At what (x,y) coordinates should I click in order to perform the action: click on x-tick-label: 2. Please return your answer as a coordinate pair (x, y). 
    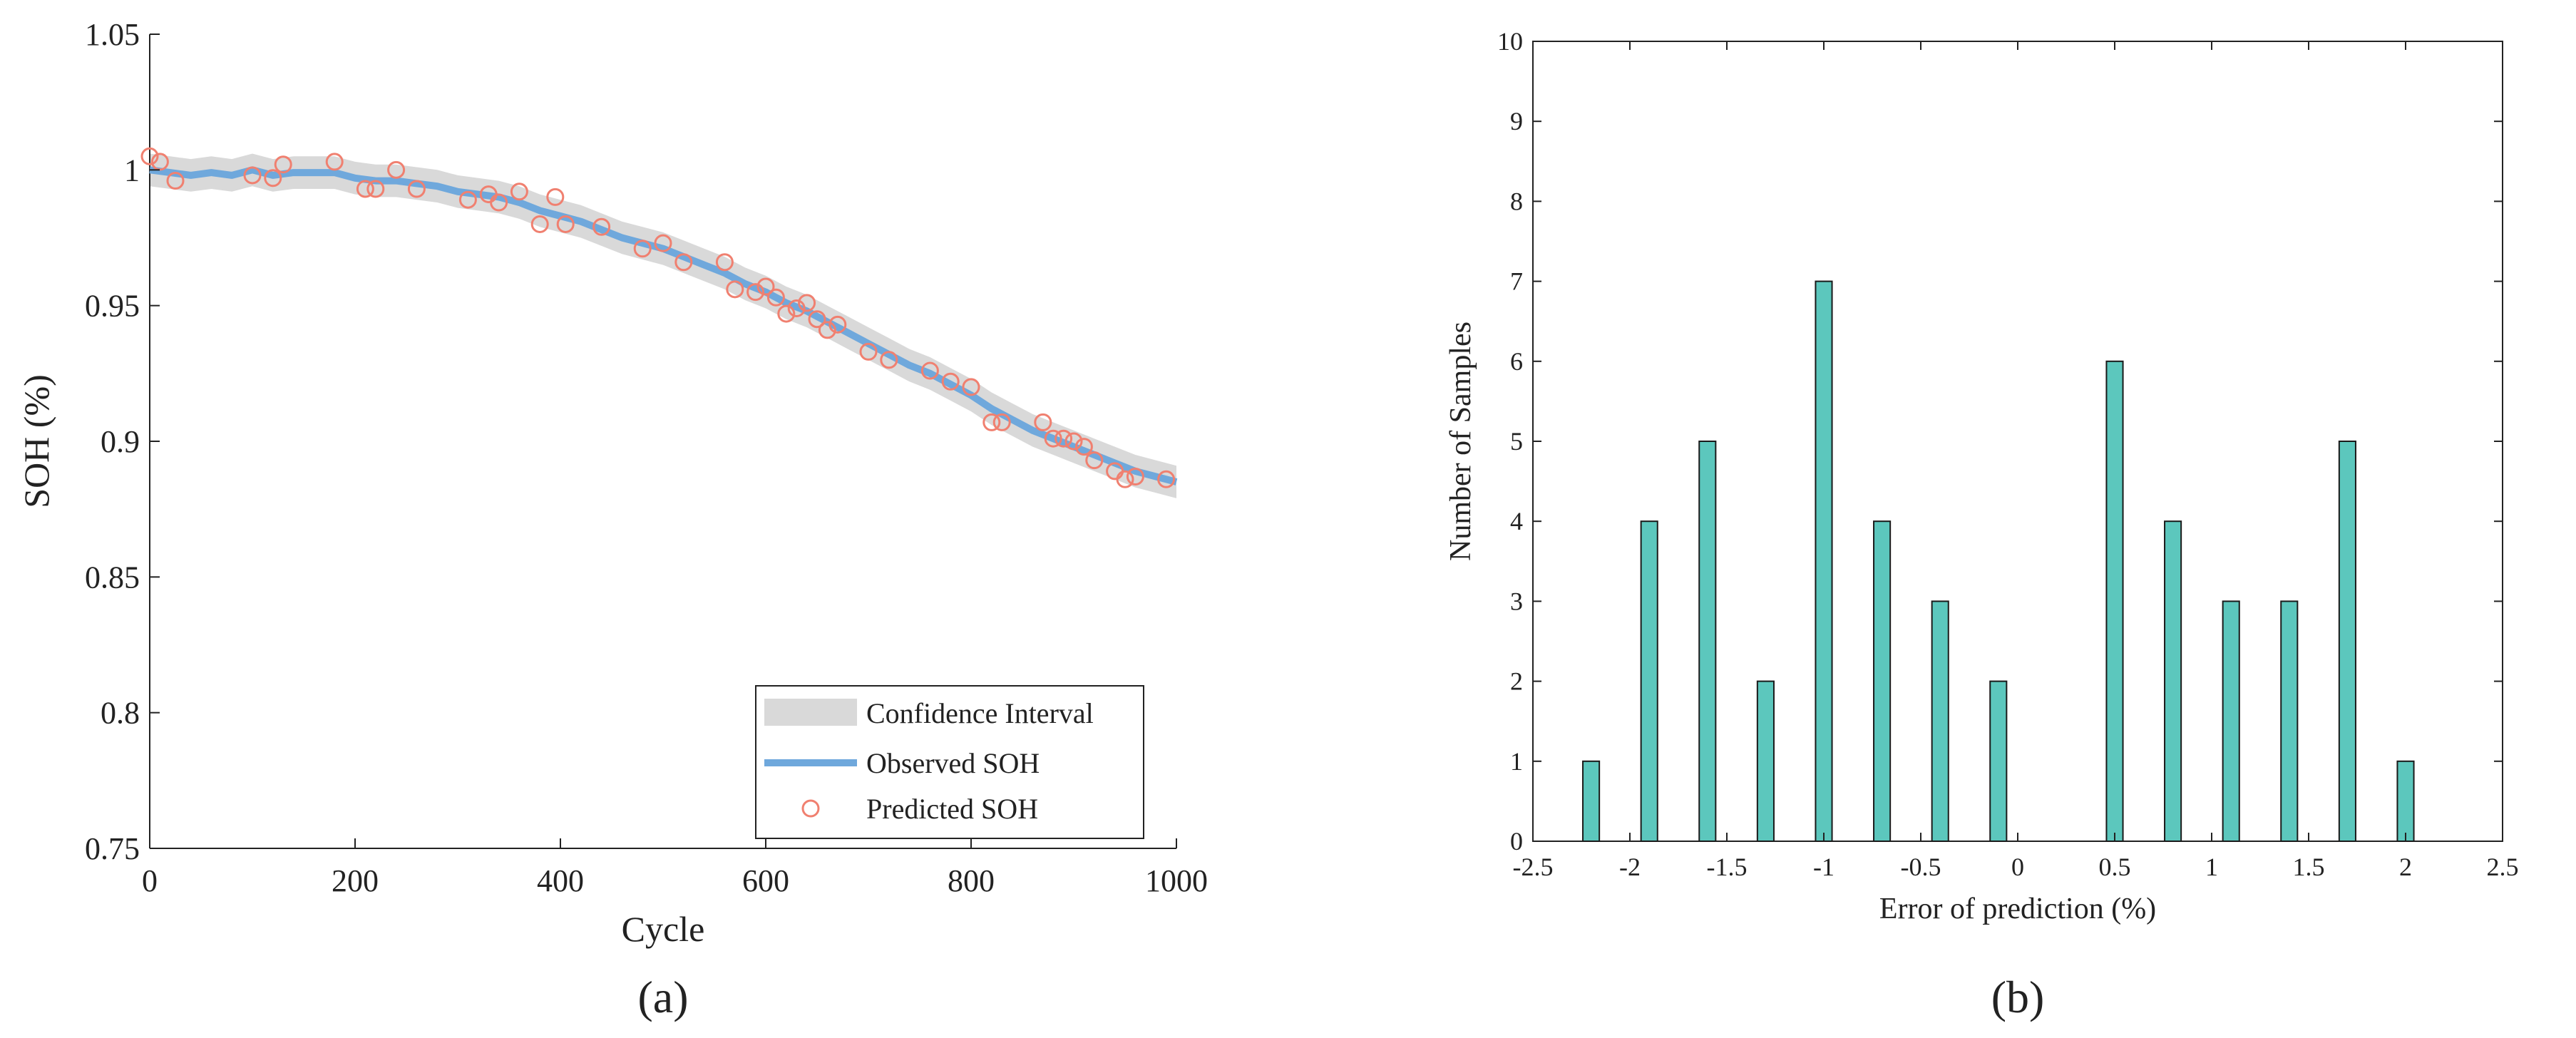
    Looking at the image, I should click on (2405, 867).